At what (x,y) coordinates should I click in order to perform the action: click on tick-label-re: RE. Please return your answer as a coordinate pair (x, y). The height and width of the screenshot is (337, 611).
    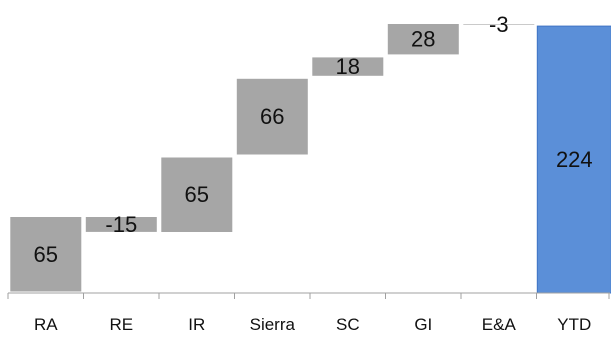
    Looking at the image, I should click on (121, 324).